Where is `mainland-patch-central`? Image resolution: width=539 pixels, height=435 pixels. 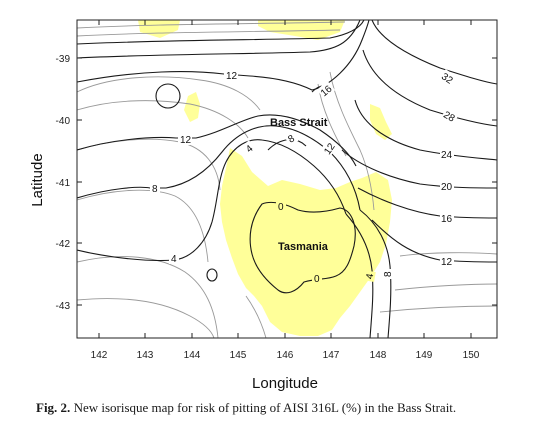 mainland-patch-central is located at coordinates (301, 30).